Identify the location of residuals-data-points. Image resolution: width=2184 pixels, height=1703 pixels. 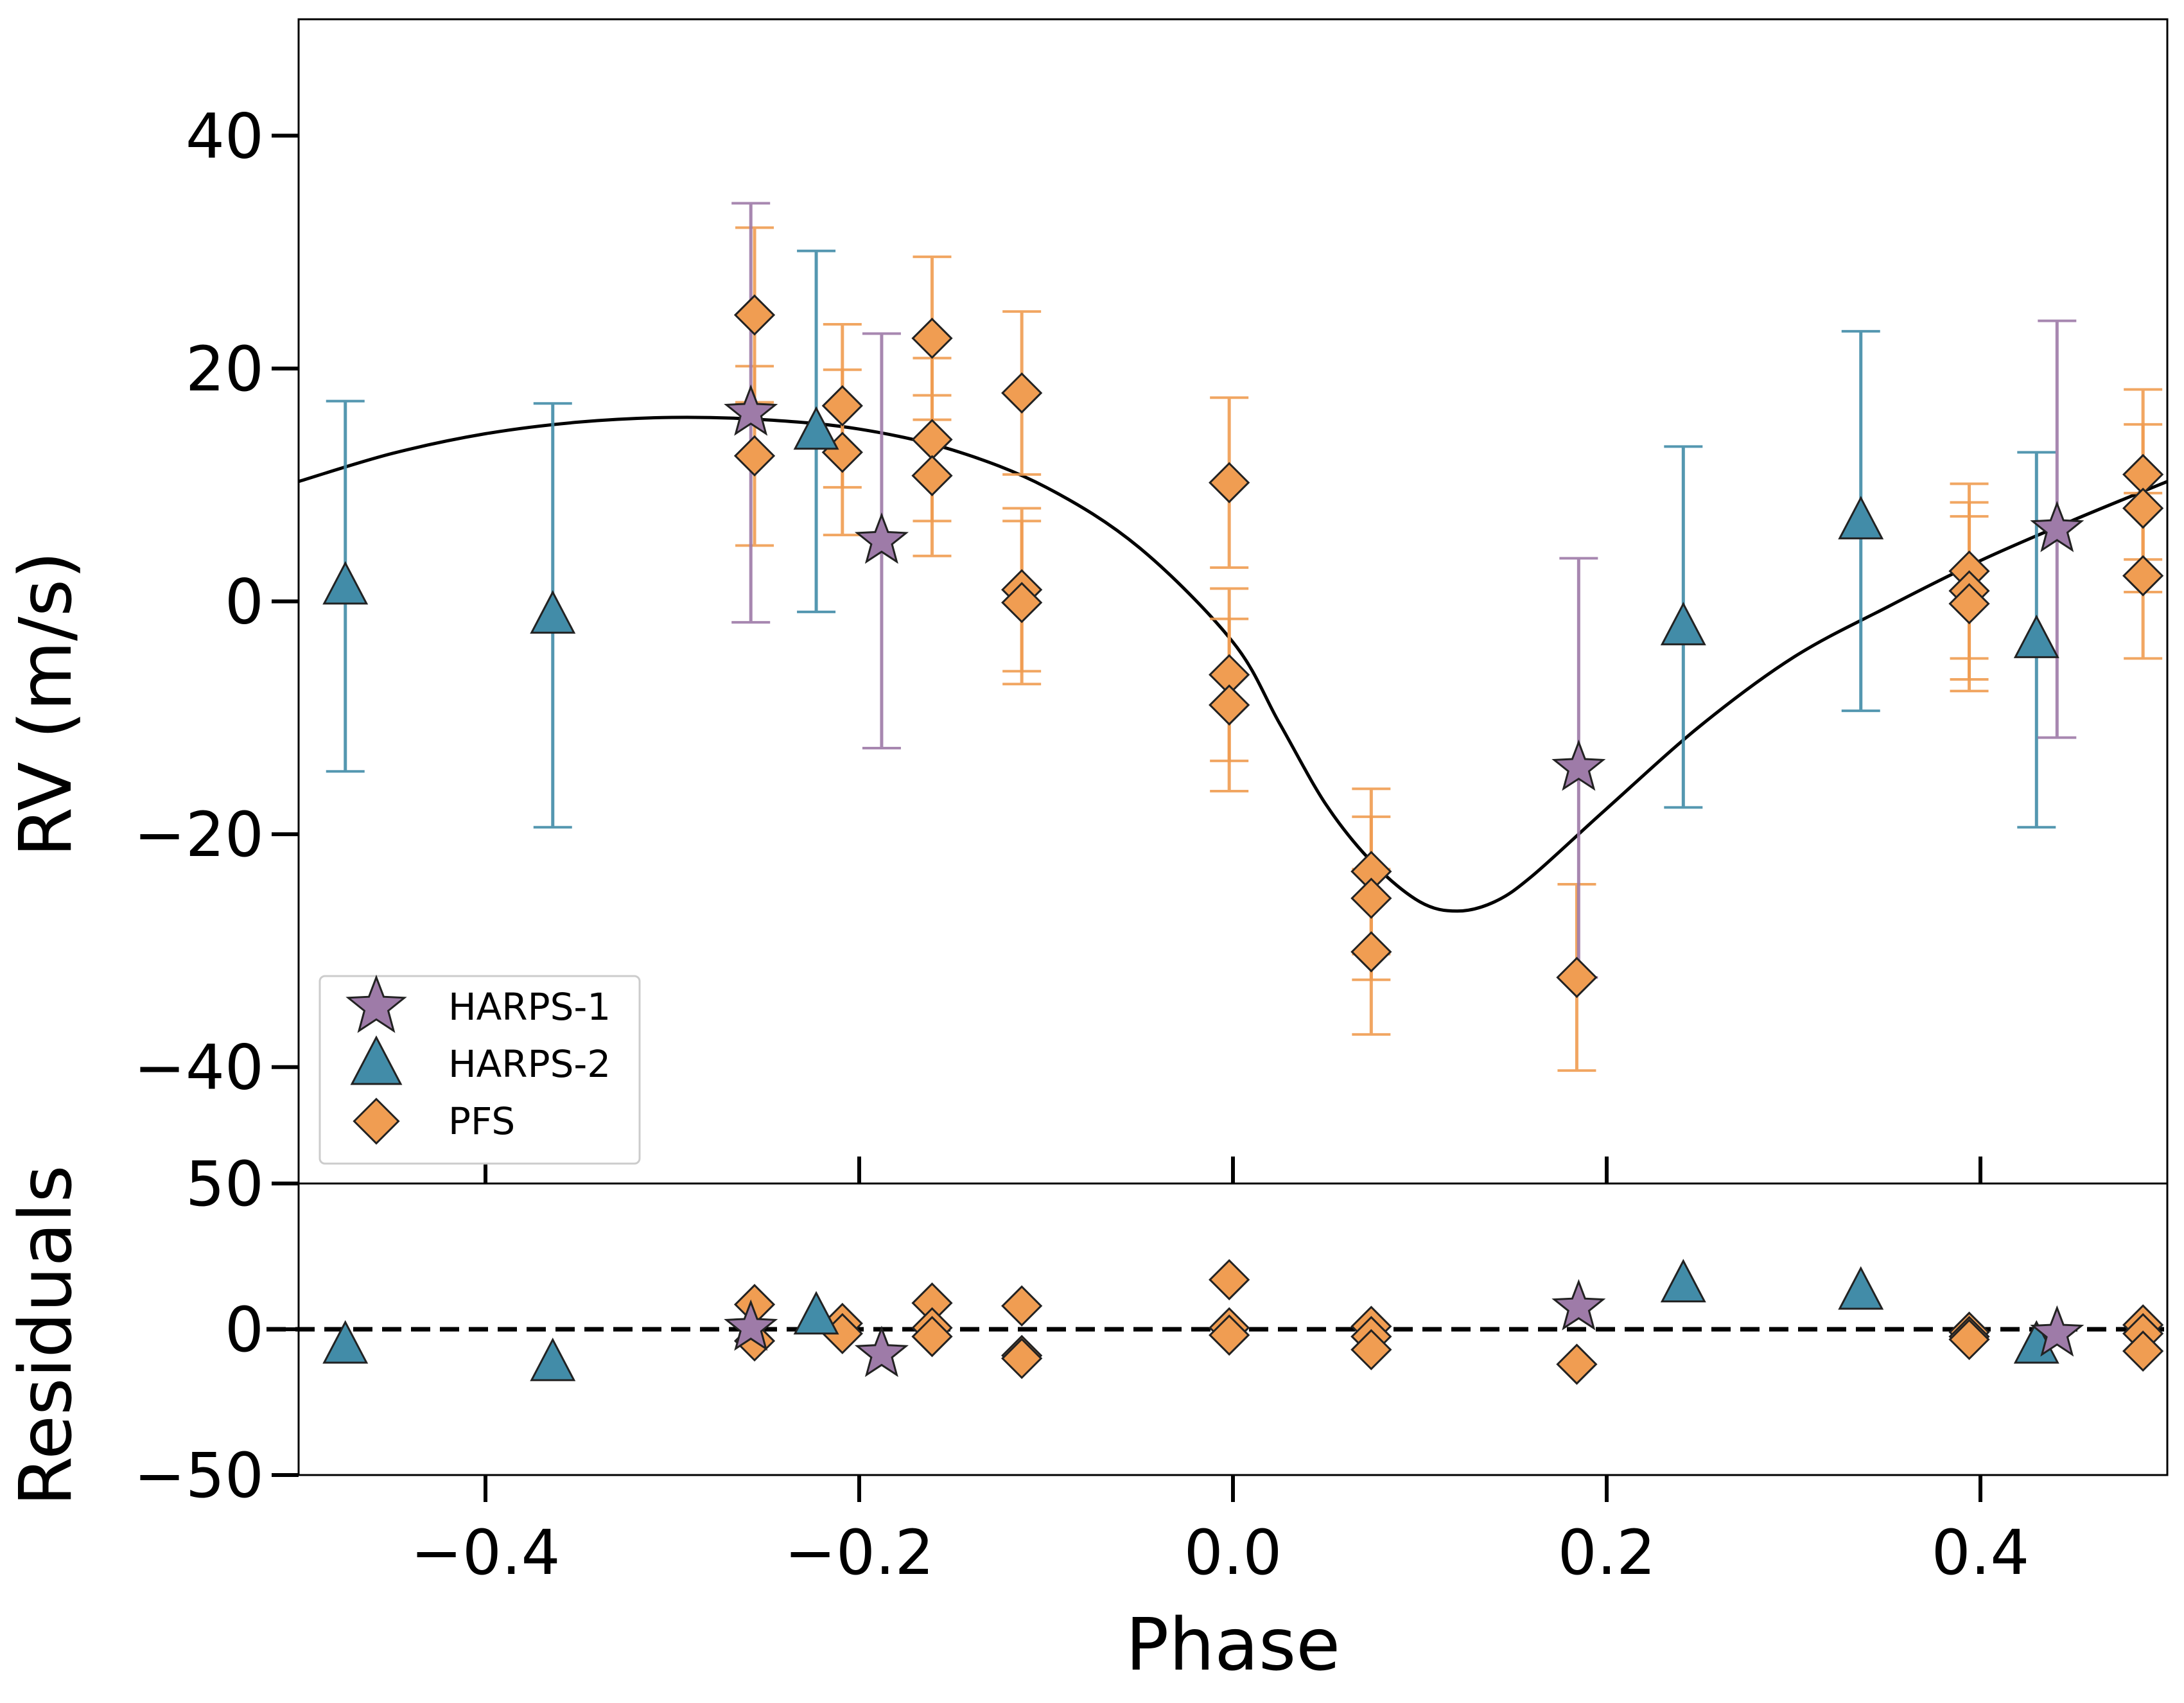
(1243, 1322).